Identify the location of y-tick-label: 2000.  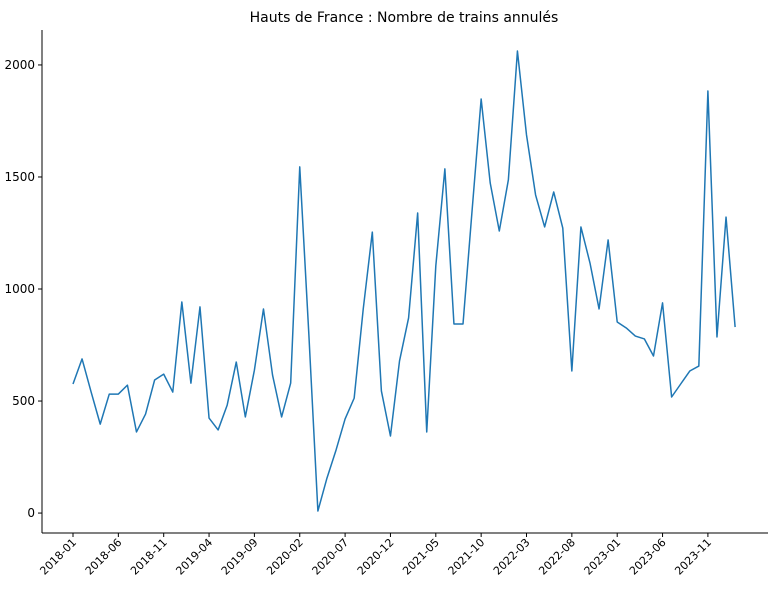
(19, 65).